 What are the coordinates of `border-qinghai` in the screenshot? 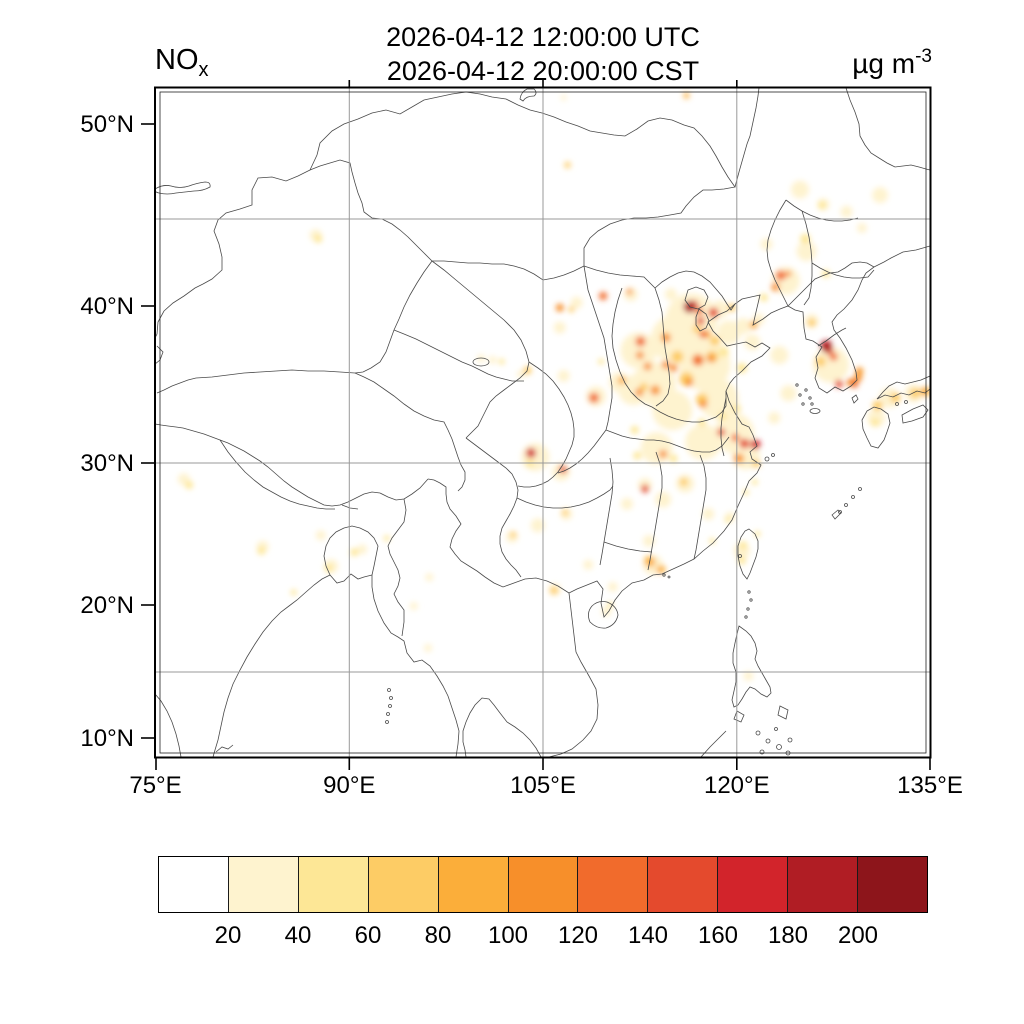 It's located at (458, 355).